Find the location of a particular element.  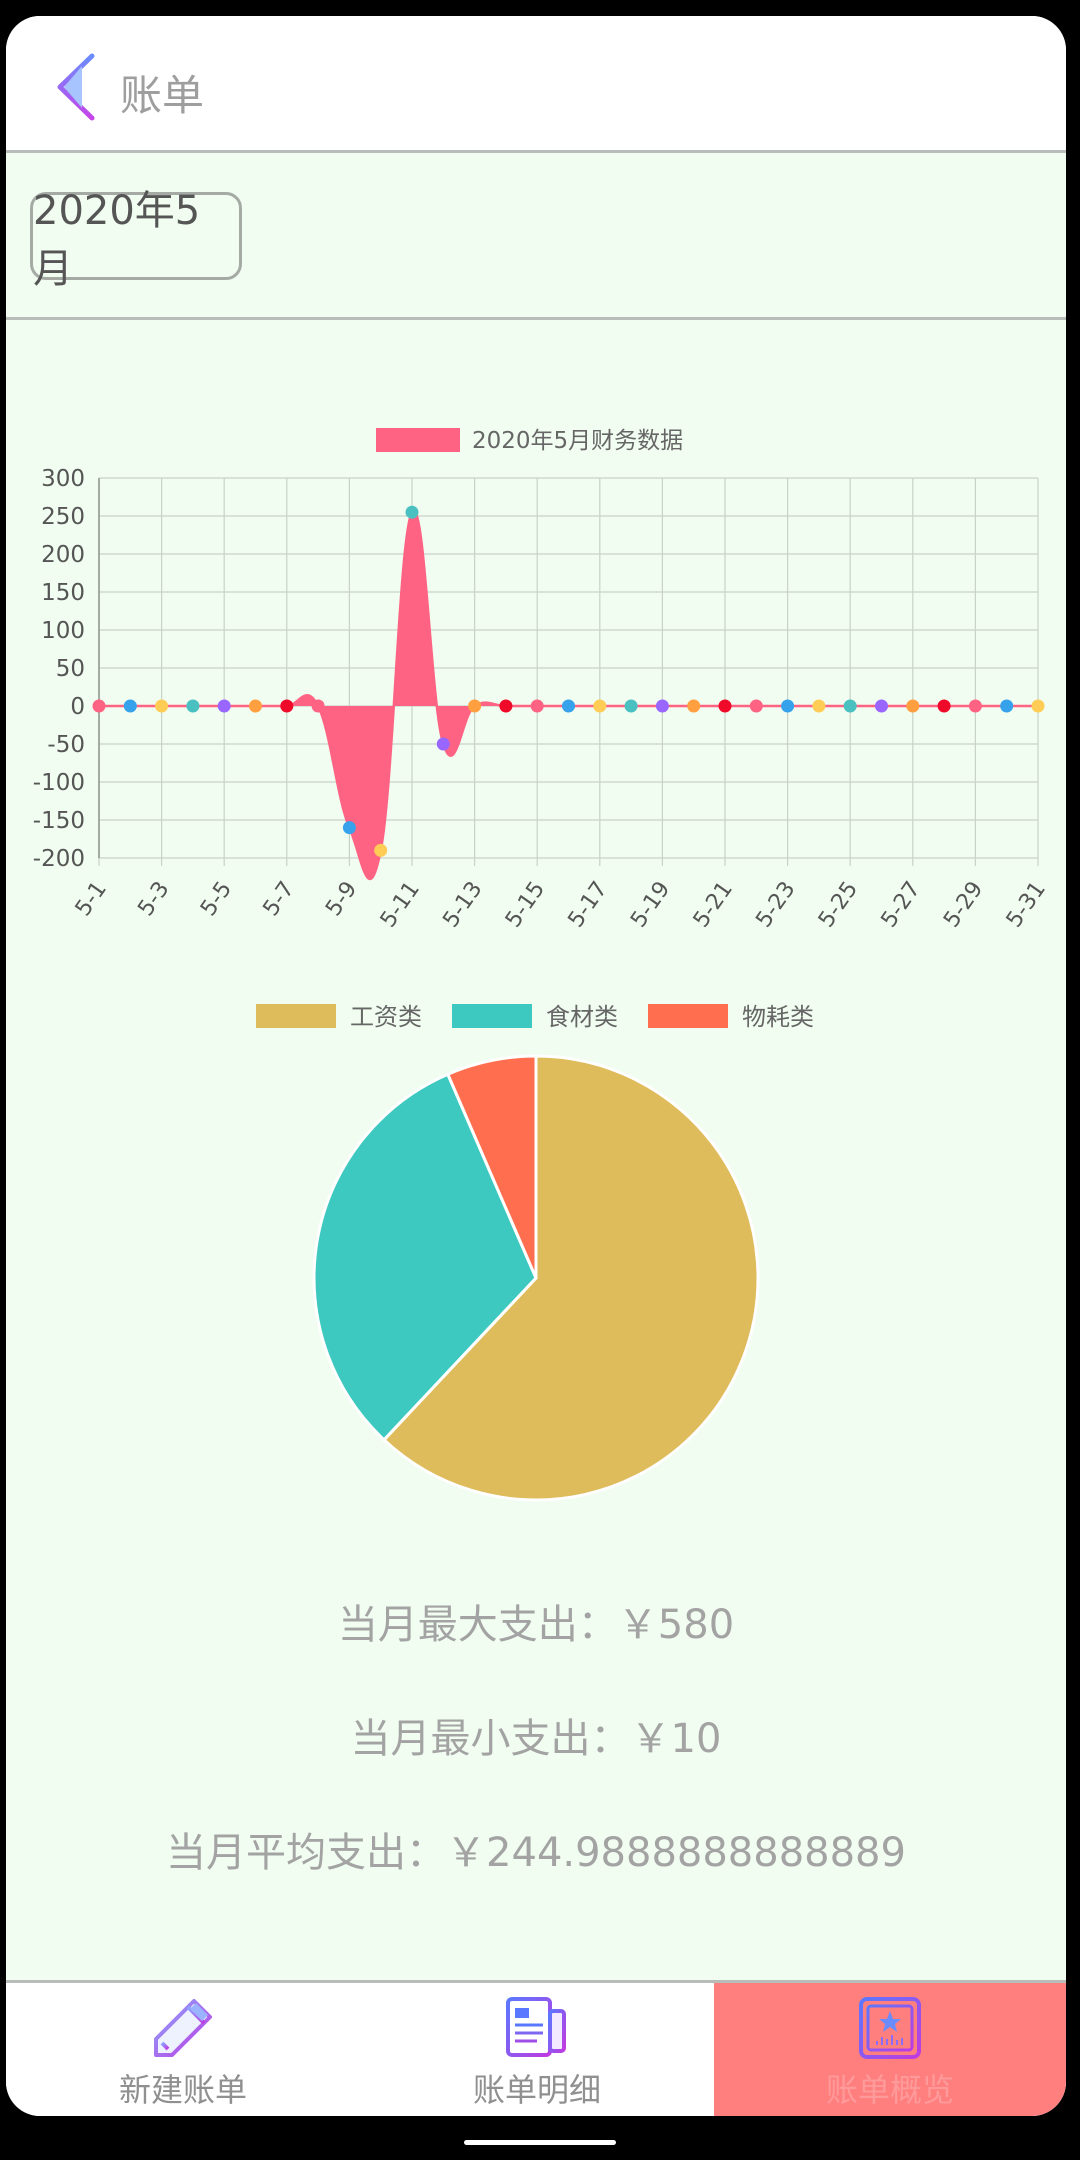

y-tick-label: 200 is located at coordinates (63, 555).